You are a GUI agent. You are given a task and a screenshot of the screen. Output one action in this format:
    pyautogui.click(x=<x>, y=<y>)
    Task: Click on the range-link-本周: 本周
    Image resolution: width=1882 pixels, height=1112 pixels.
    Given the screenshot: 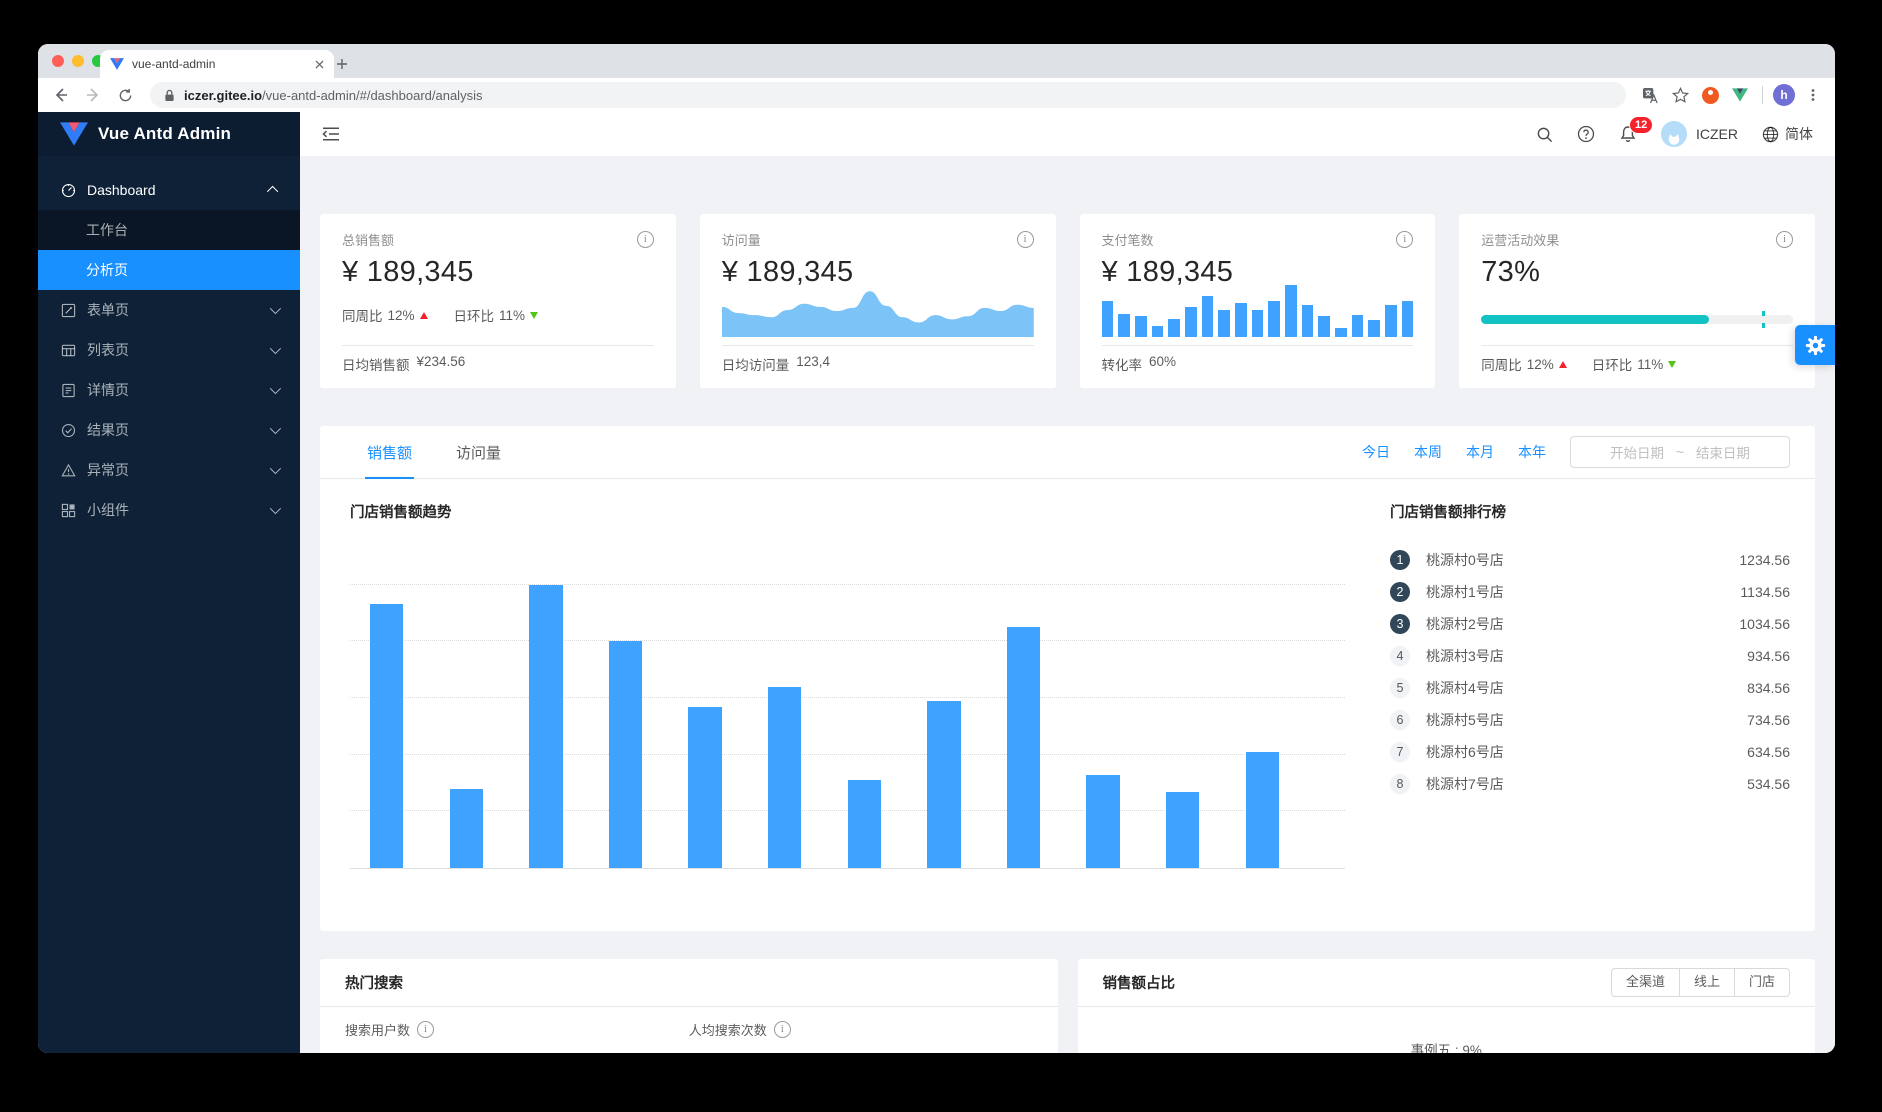 What is the action you would take?
    pyautogui.click(x=1428, y=452)
    